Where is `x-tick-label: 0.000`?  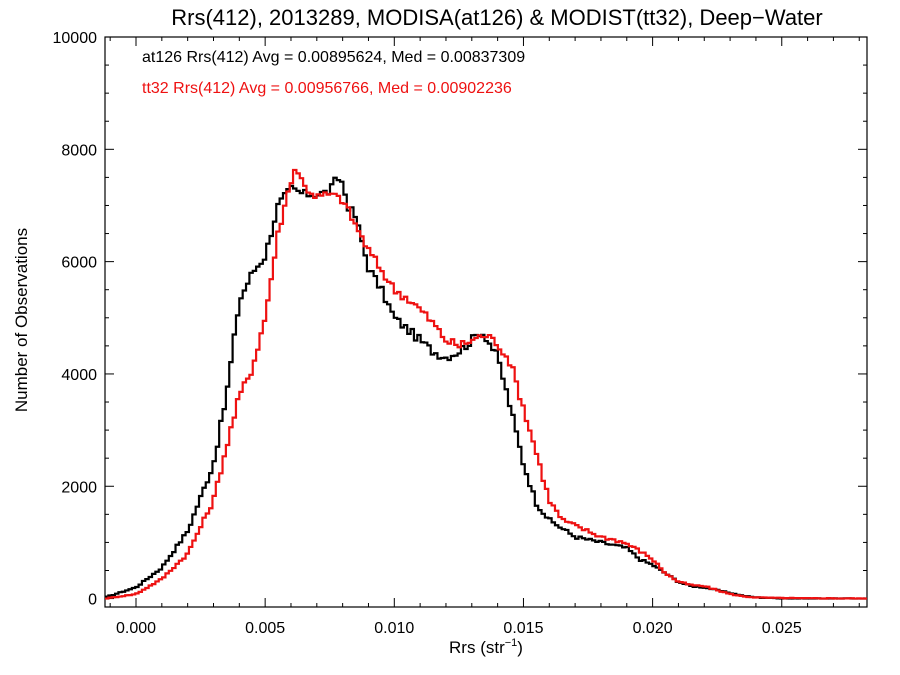
x-tick-label: 0.000 is located at coordinates (136, 628).